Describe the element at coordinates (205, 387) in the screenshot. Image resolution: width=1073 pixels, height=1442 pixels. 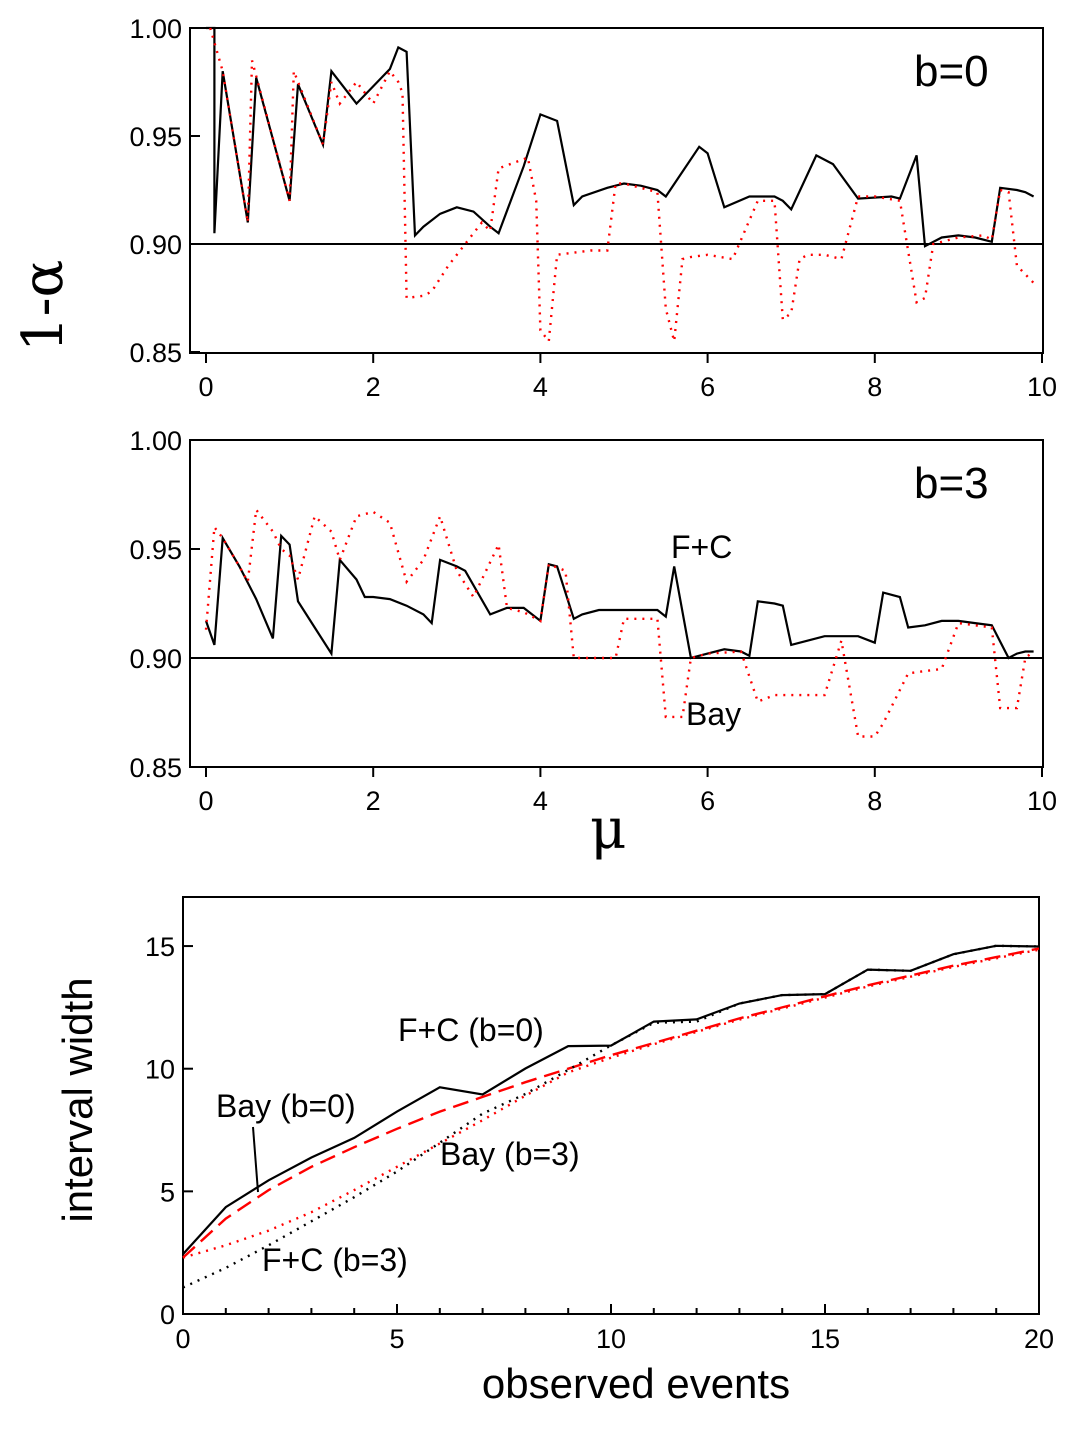
I see `top-xtick-label: 0` at that location.